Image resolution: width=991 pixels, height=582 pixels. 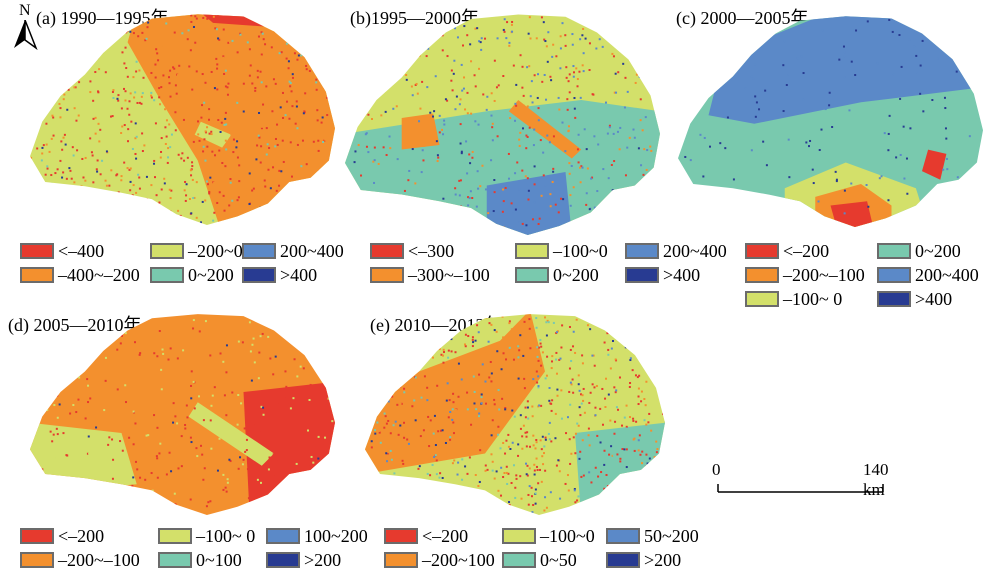 What do you see at coordinates (412, 251) in the screenshot?
I see `legend-item: <–300` at bounding box center [412, 251].